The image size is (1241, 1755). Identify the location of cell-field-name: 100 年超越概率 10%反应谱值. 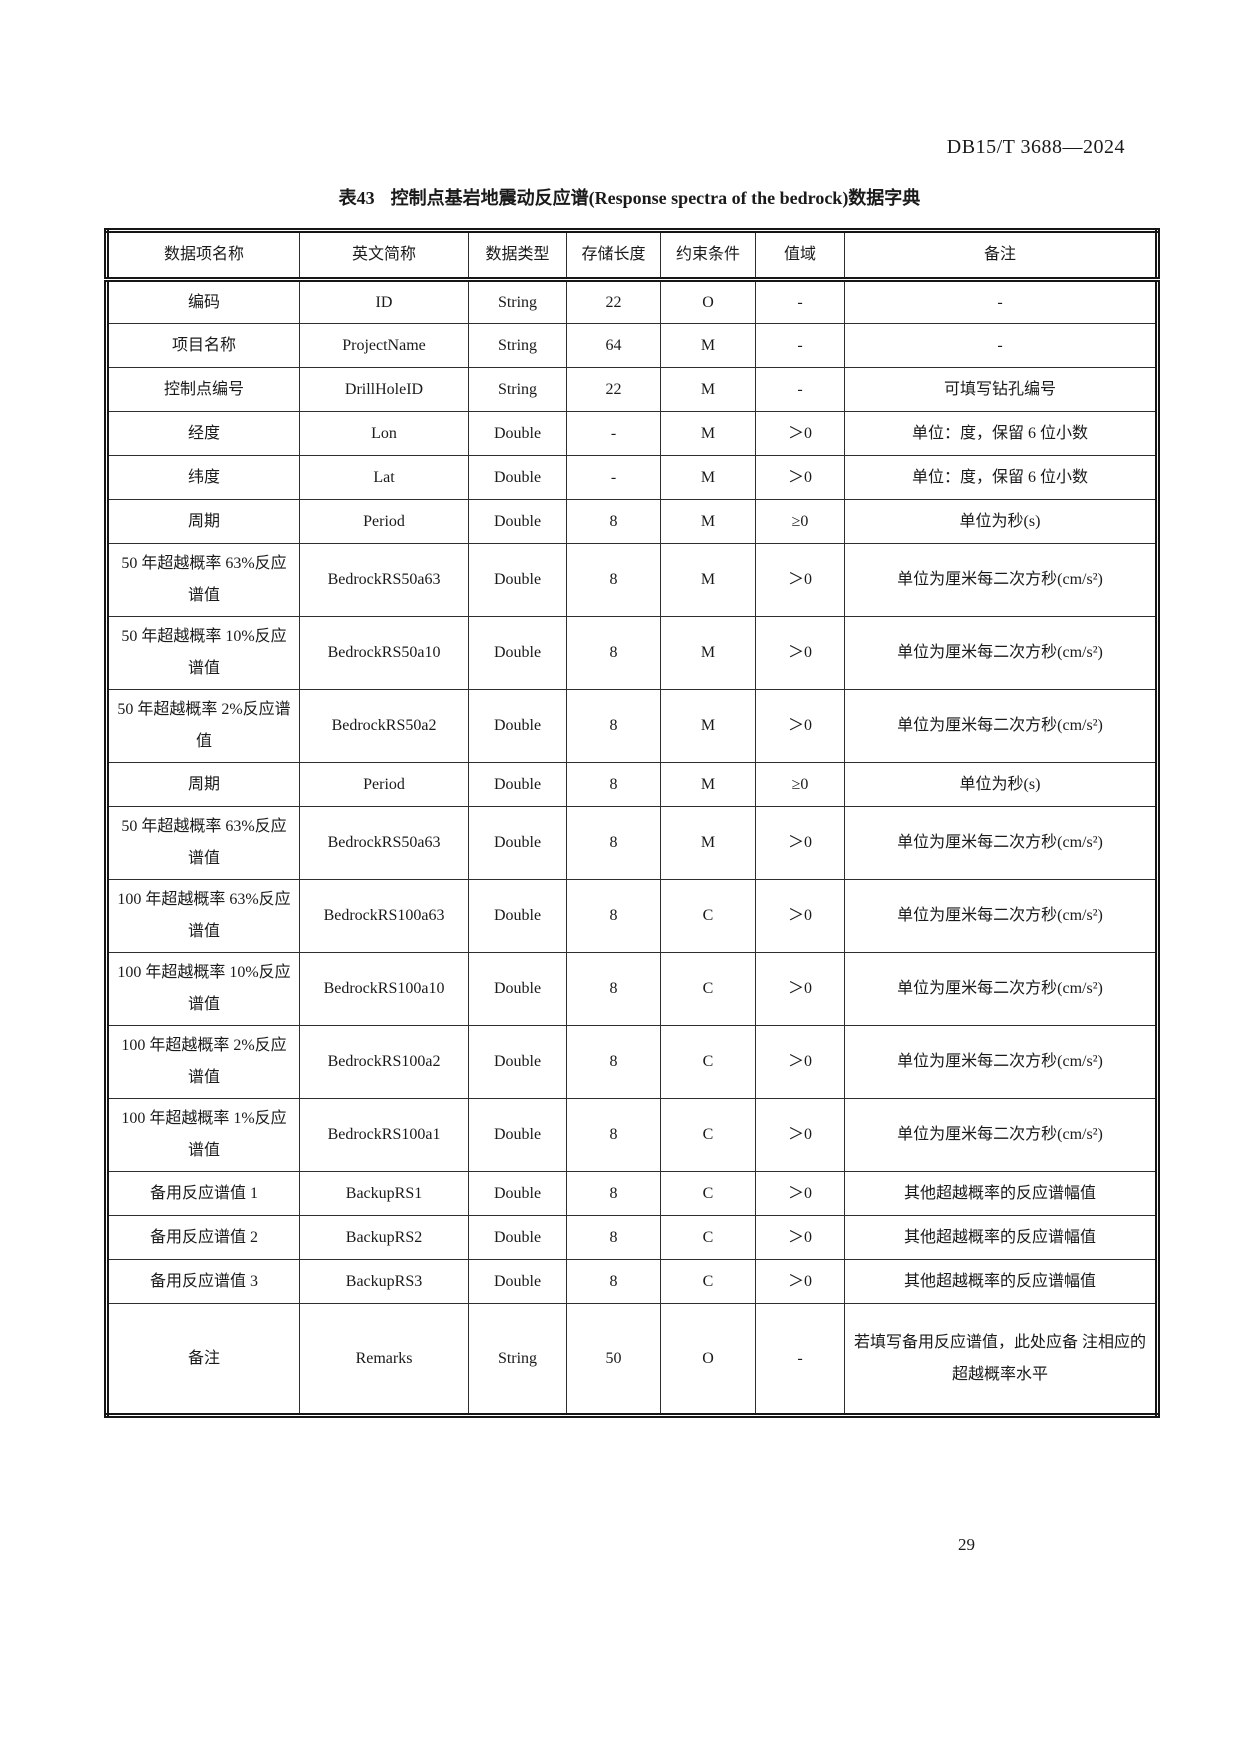
(203, 989).